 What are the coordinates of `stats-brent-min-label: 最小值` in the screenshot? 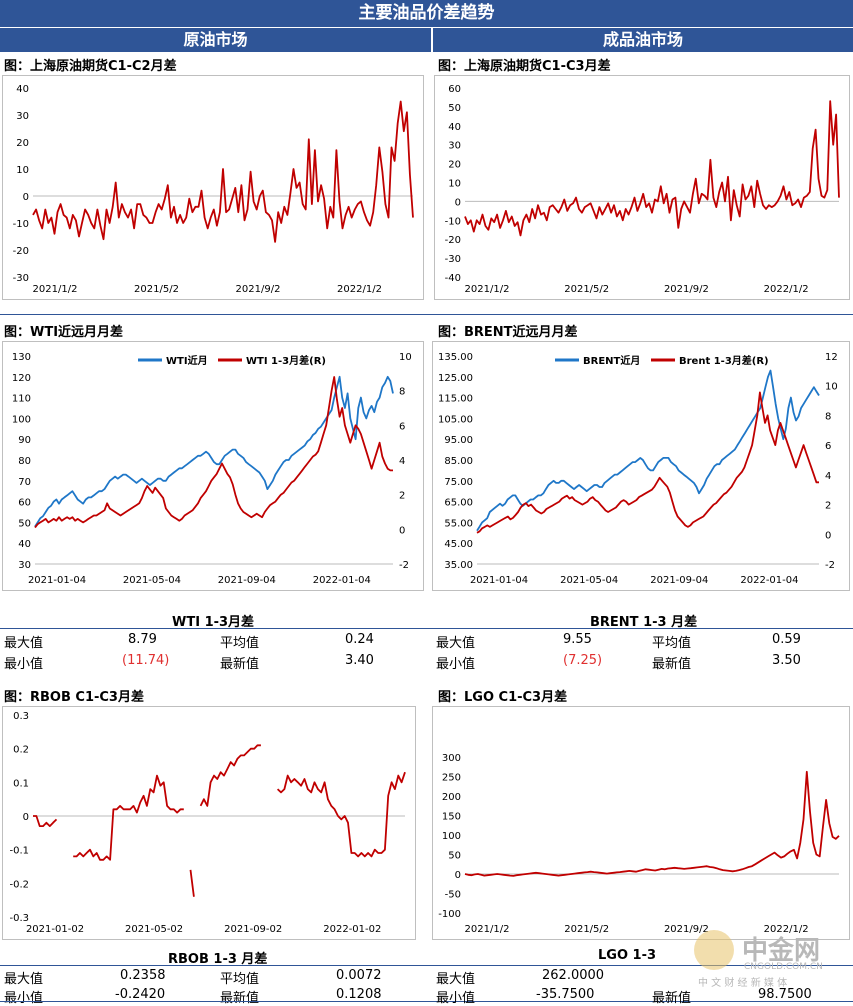 It's located at (456, 664).